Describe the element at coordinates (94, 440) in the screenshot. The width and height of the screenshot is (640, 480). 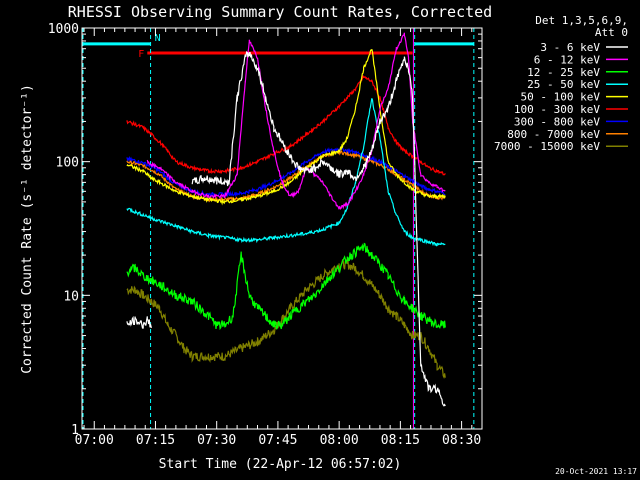
I see `x-tick-label: 07:00` at that location.